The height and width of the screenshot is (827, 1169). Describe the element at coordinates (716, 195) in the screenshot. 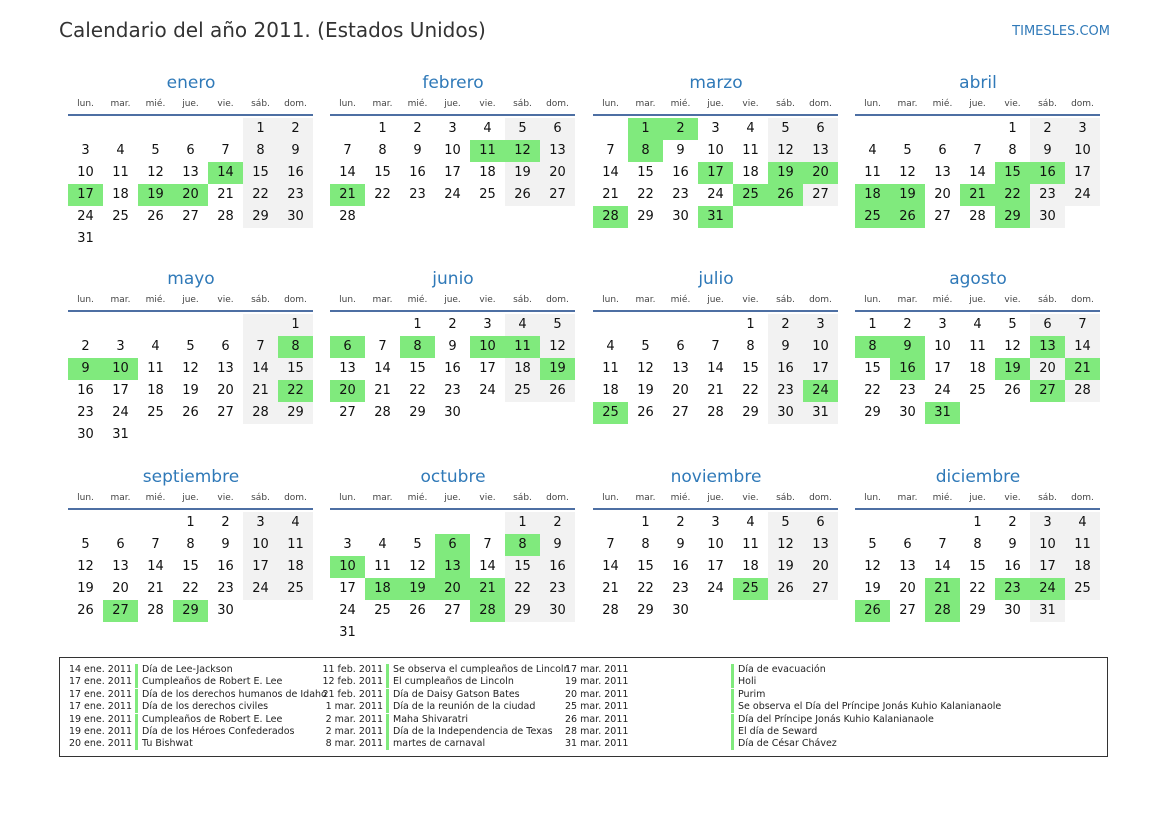

I see `week-row: 21 22 23 24 25 26 27` at that location.